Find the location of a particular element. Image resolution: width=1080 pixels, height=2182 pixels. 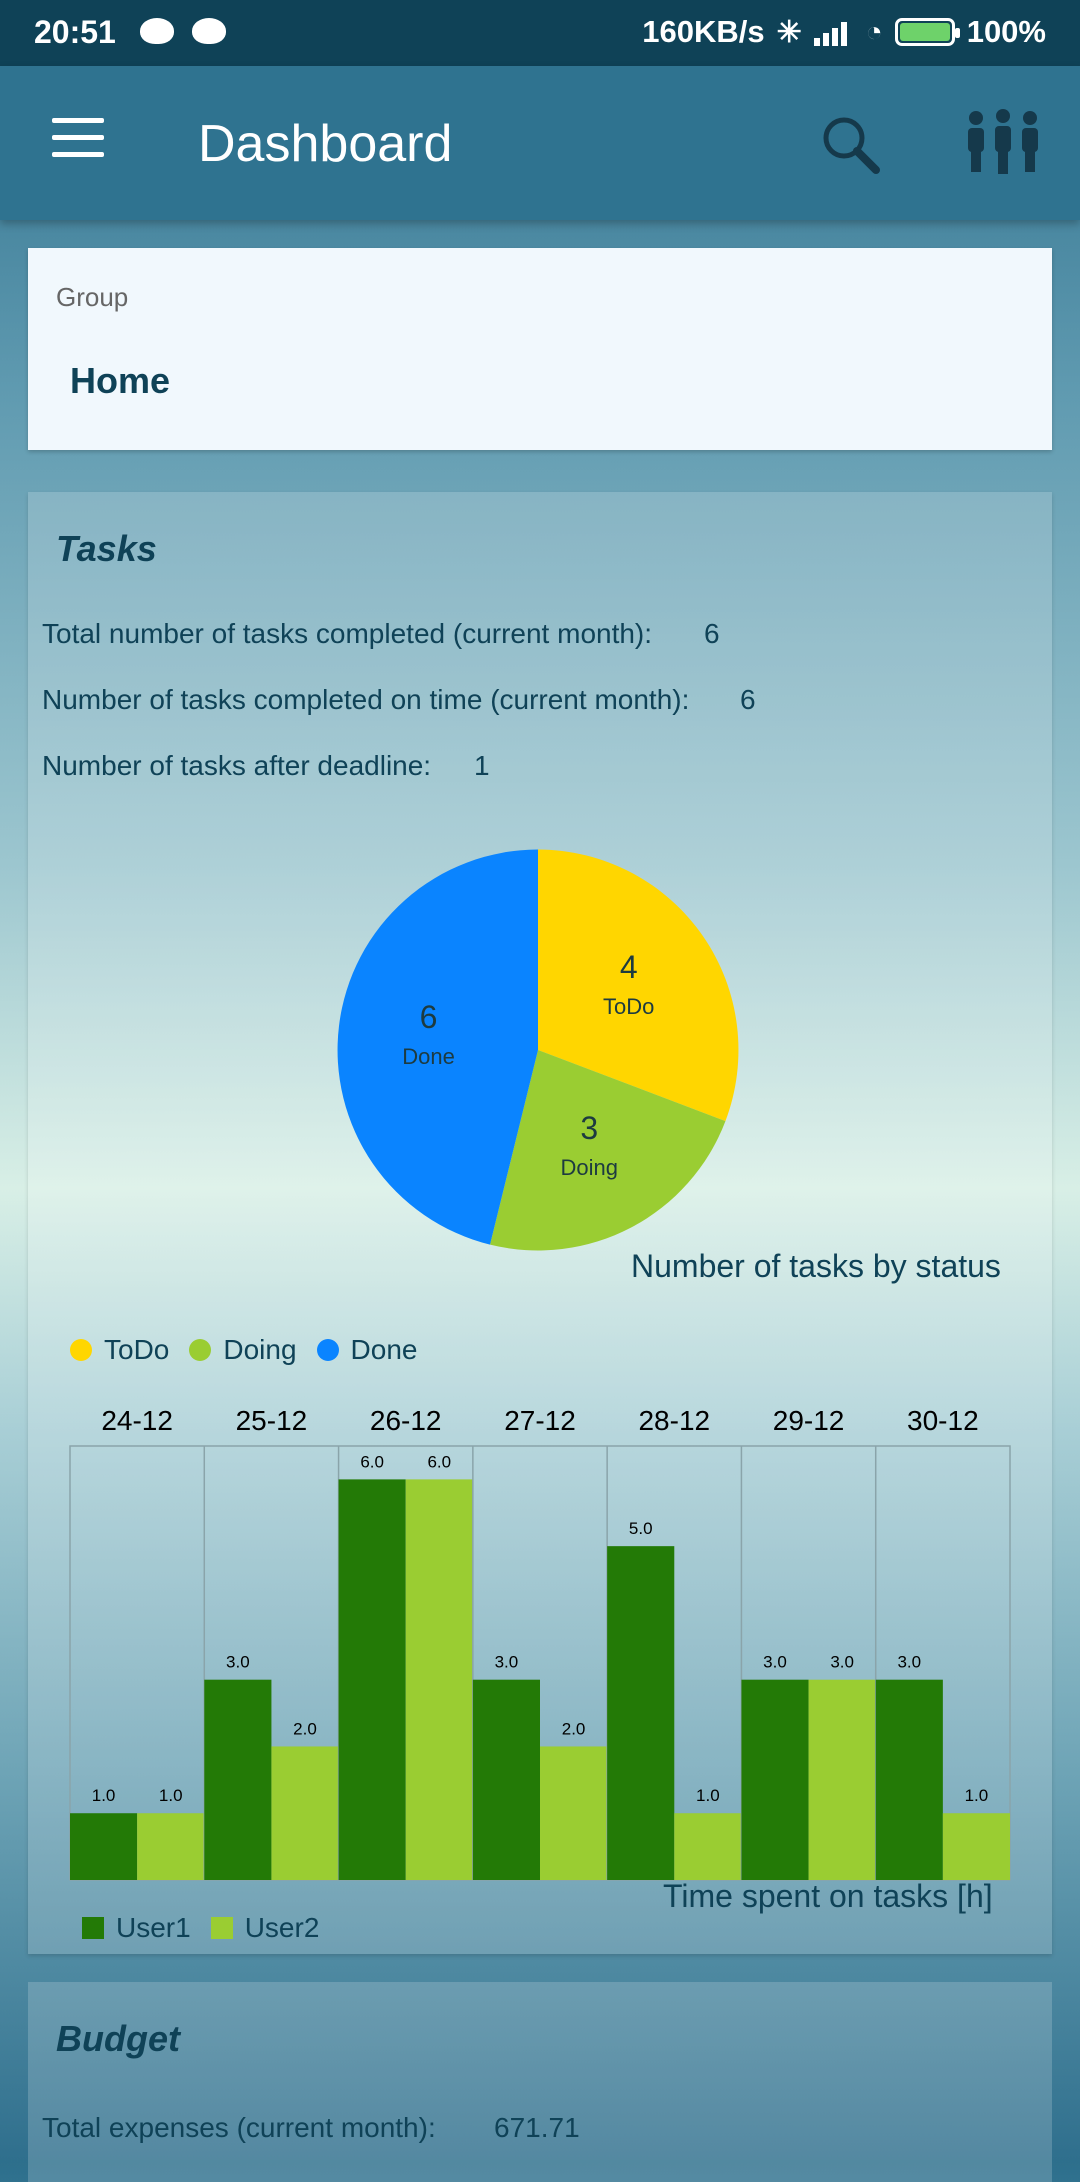

stat-value: 671.71 is located at coordinates (537, 2127).